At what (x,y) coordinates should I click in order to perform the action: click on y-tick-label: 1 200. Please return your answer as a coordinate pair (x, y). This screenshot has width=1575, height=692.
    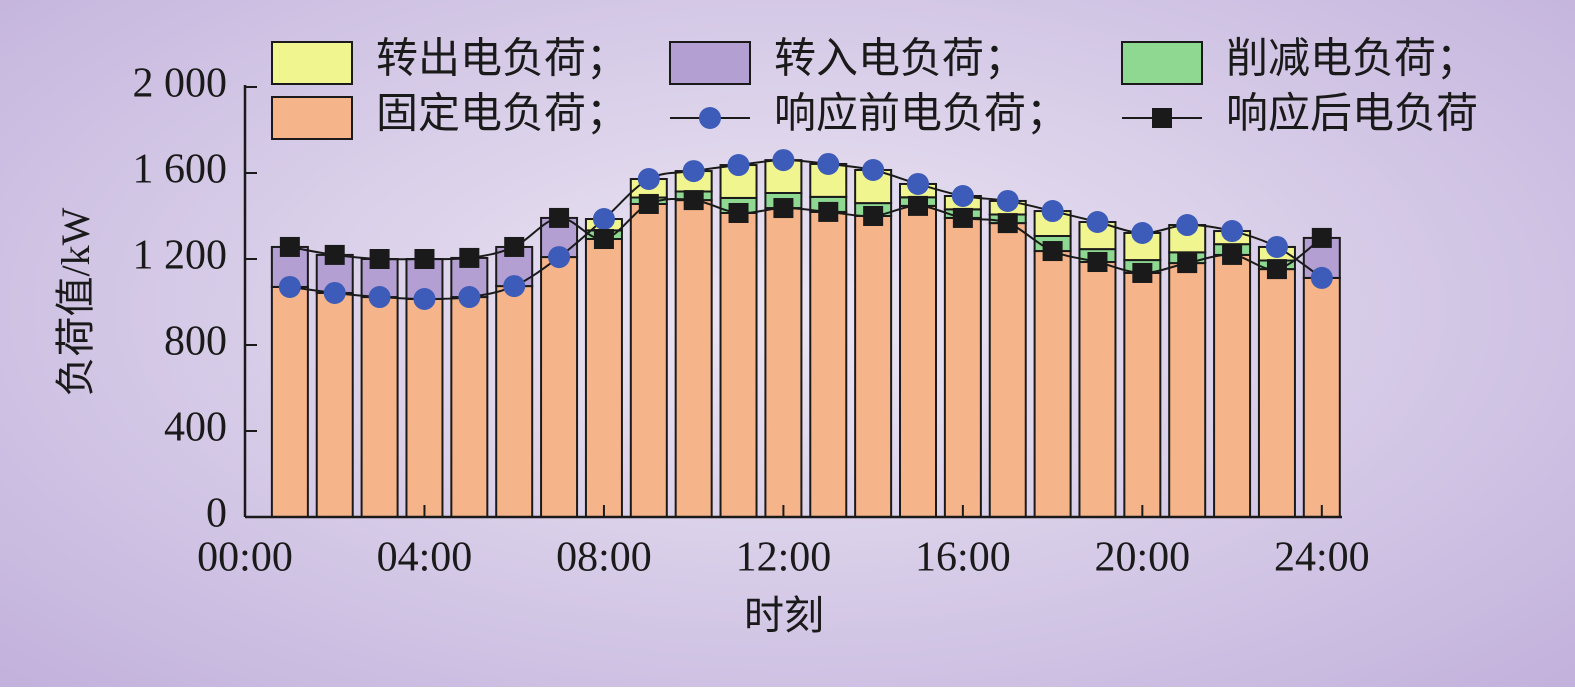
    Looking at the image, I should click on (180, 256).